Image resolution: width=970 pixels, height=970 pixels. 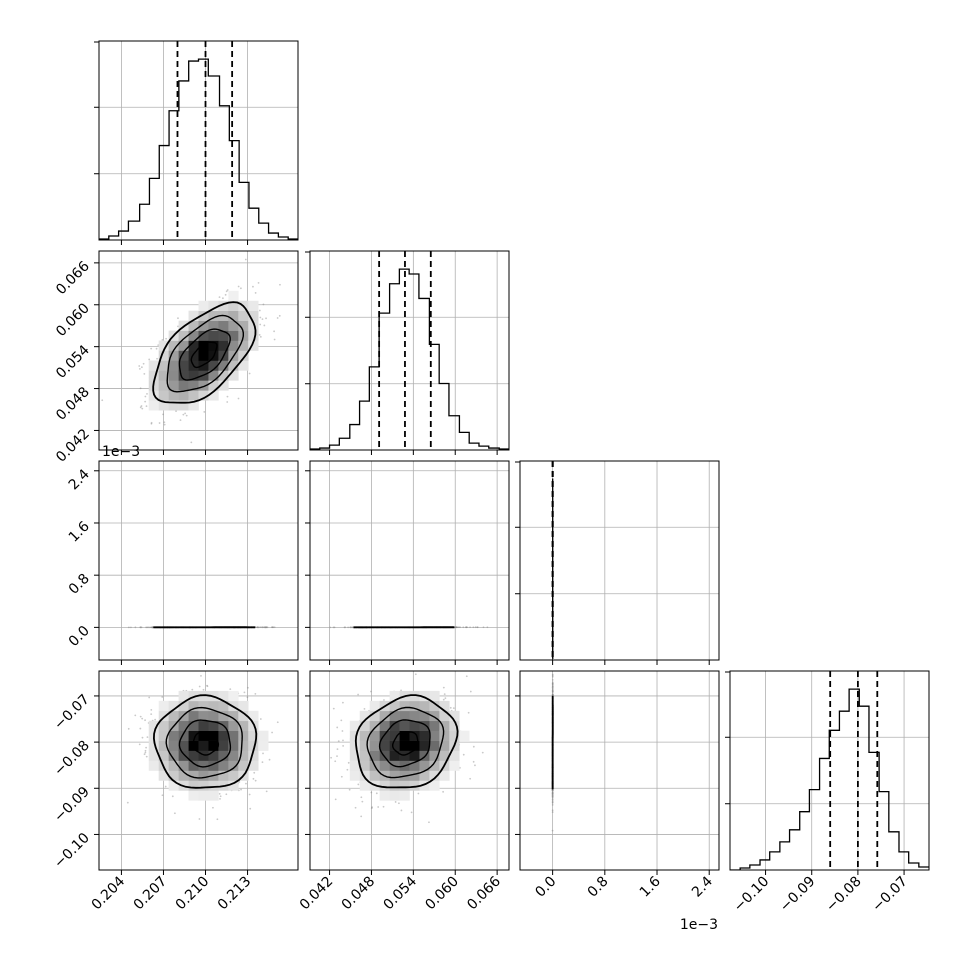 I want to click on histogram-frame, so click(x=198, y=140).